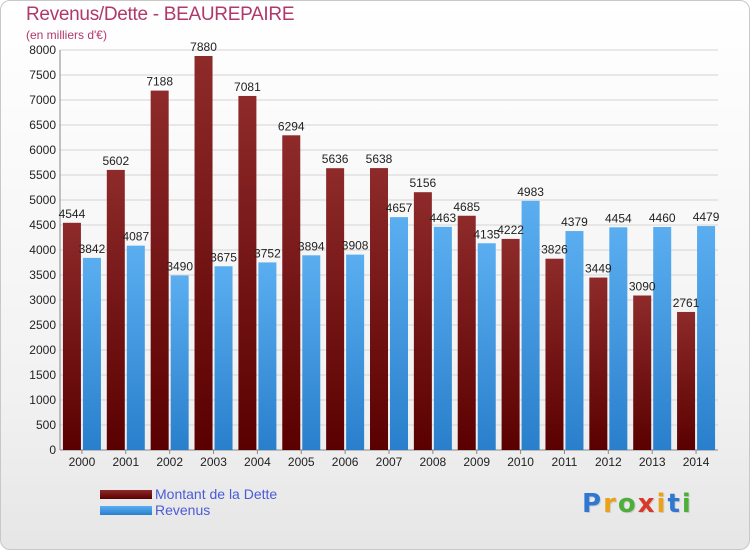 The height and width of the screenshot is (550, 750). I want to click on x-tick-label: 2012, so click(608, 462).